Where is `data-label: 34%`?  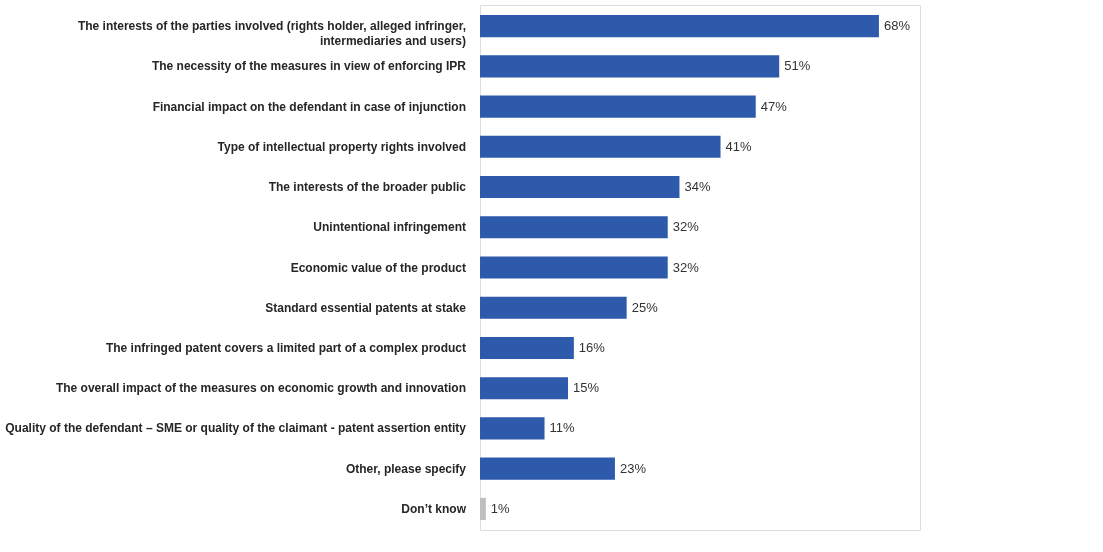 data-label: 34% is located at coordinates (697, 187).